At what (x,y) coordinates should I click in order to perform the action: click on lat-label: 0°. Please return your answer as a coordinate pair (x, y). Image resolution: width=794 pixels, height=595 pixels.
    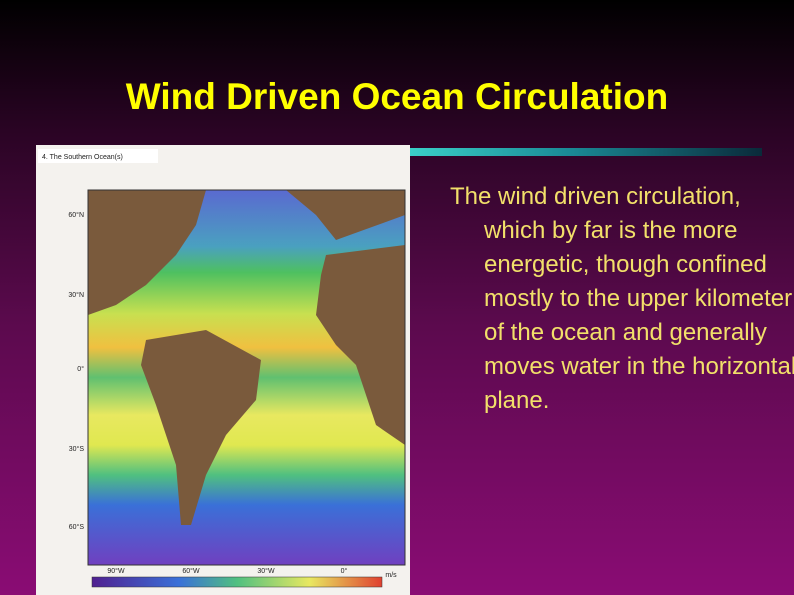
    Looking at the image, I should click on (80, 369).